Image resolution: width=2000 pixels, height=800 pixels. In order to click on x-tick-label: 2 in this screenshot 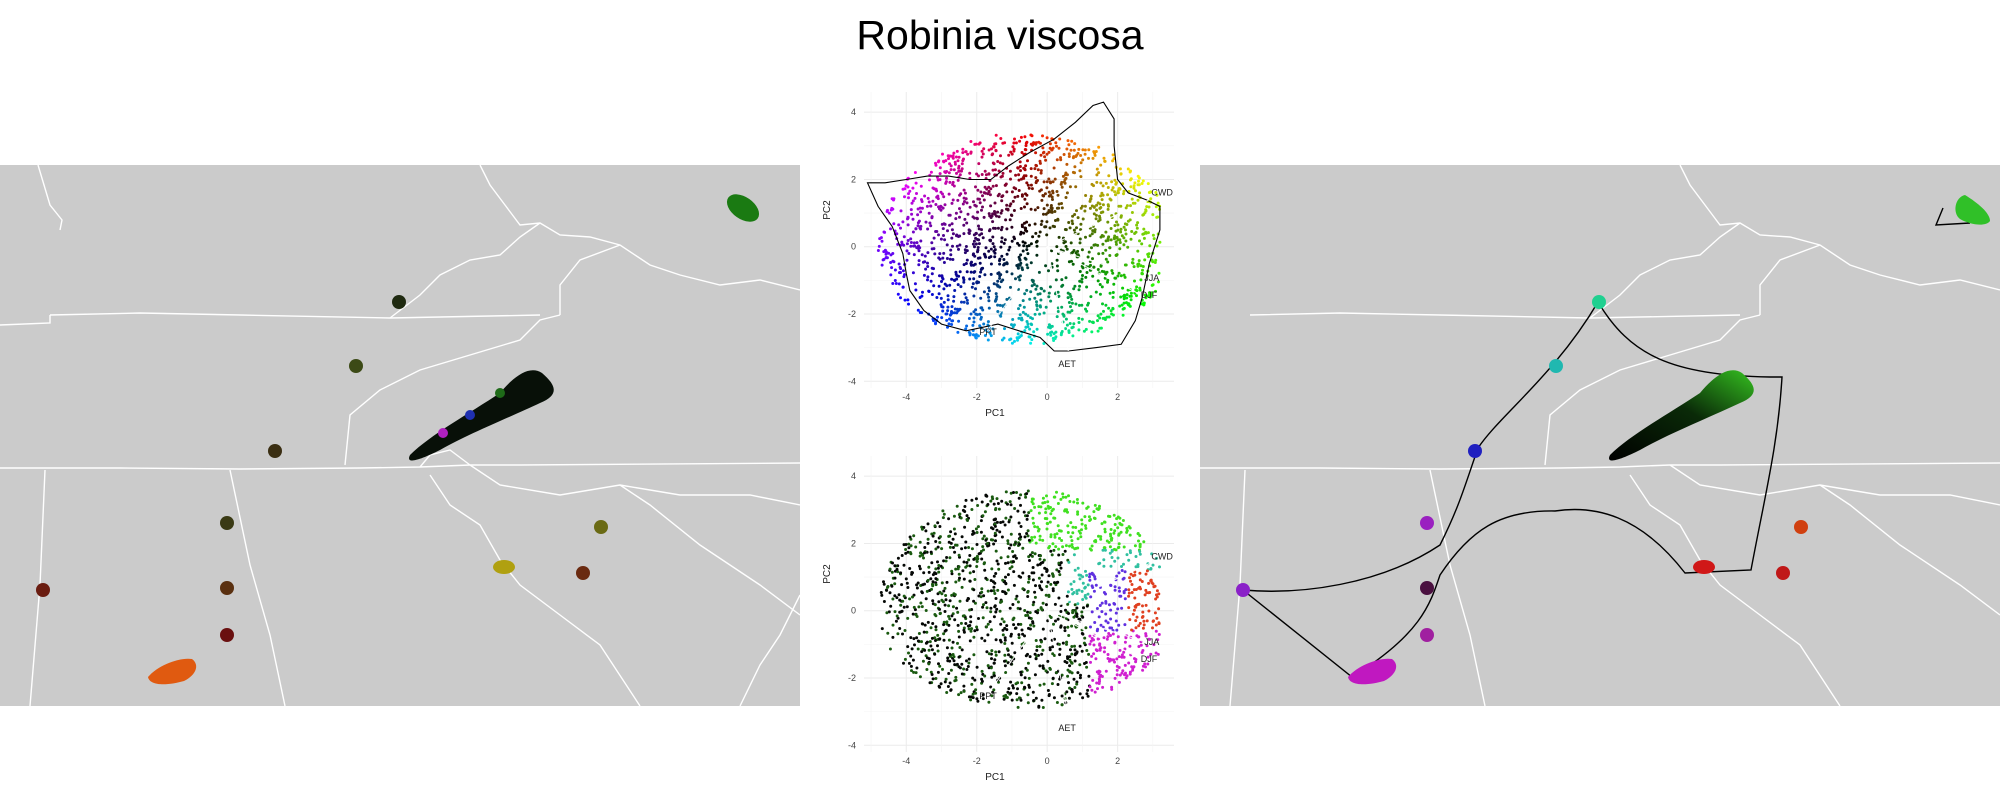, I will do `click(1117, 397)`.